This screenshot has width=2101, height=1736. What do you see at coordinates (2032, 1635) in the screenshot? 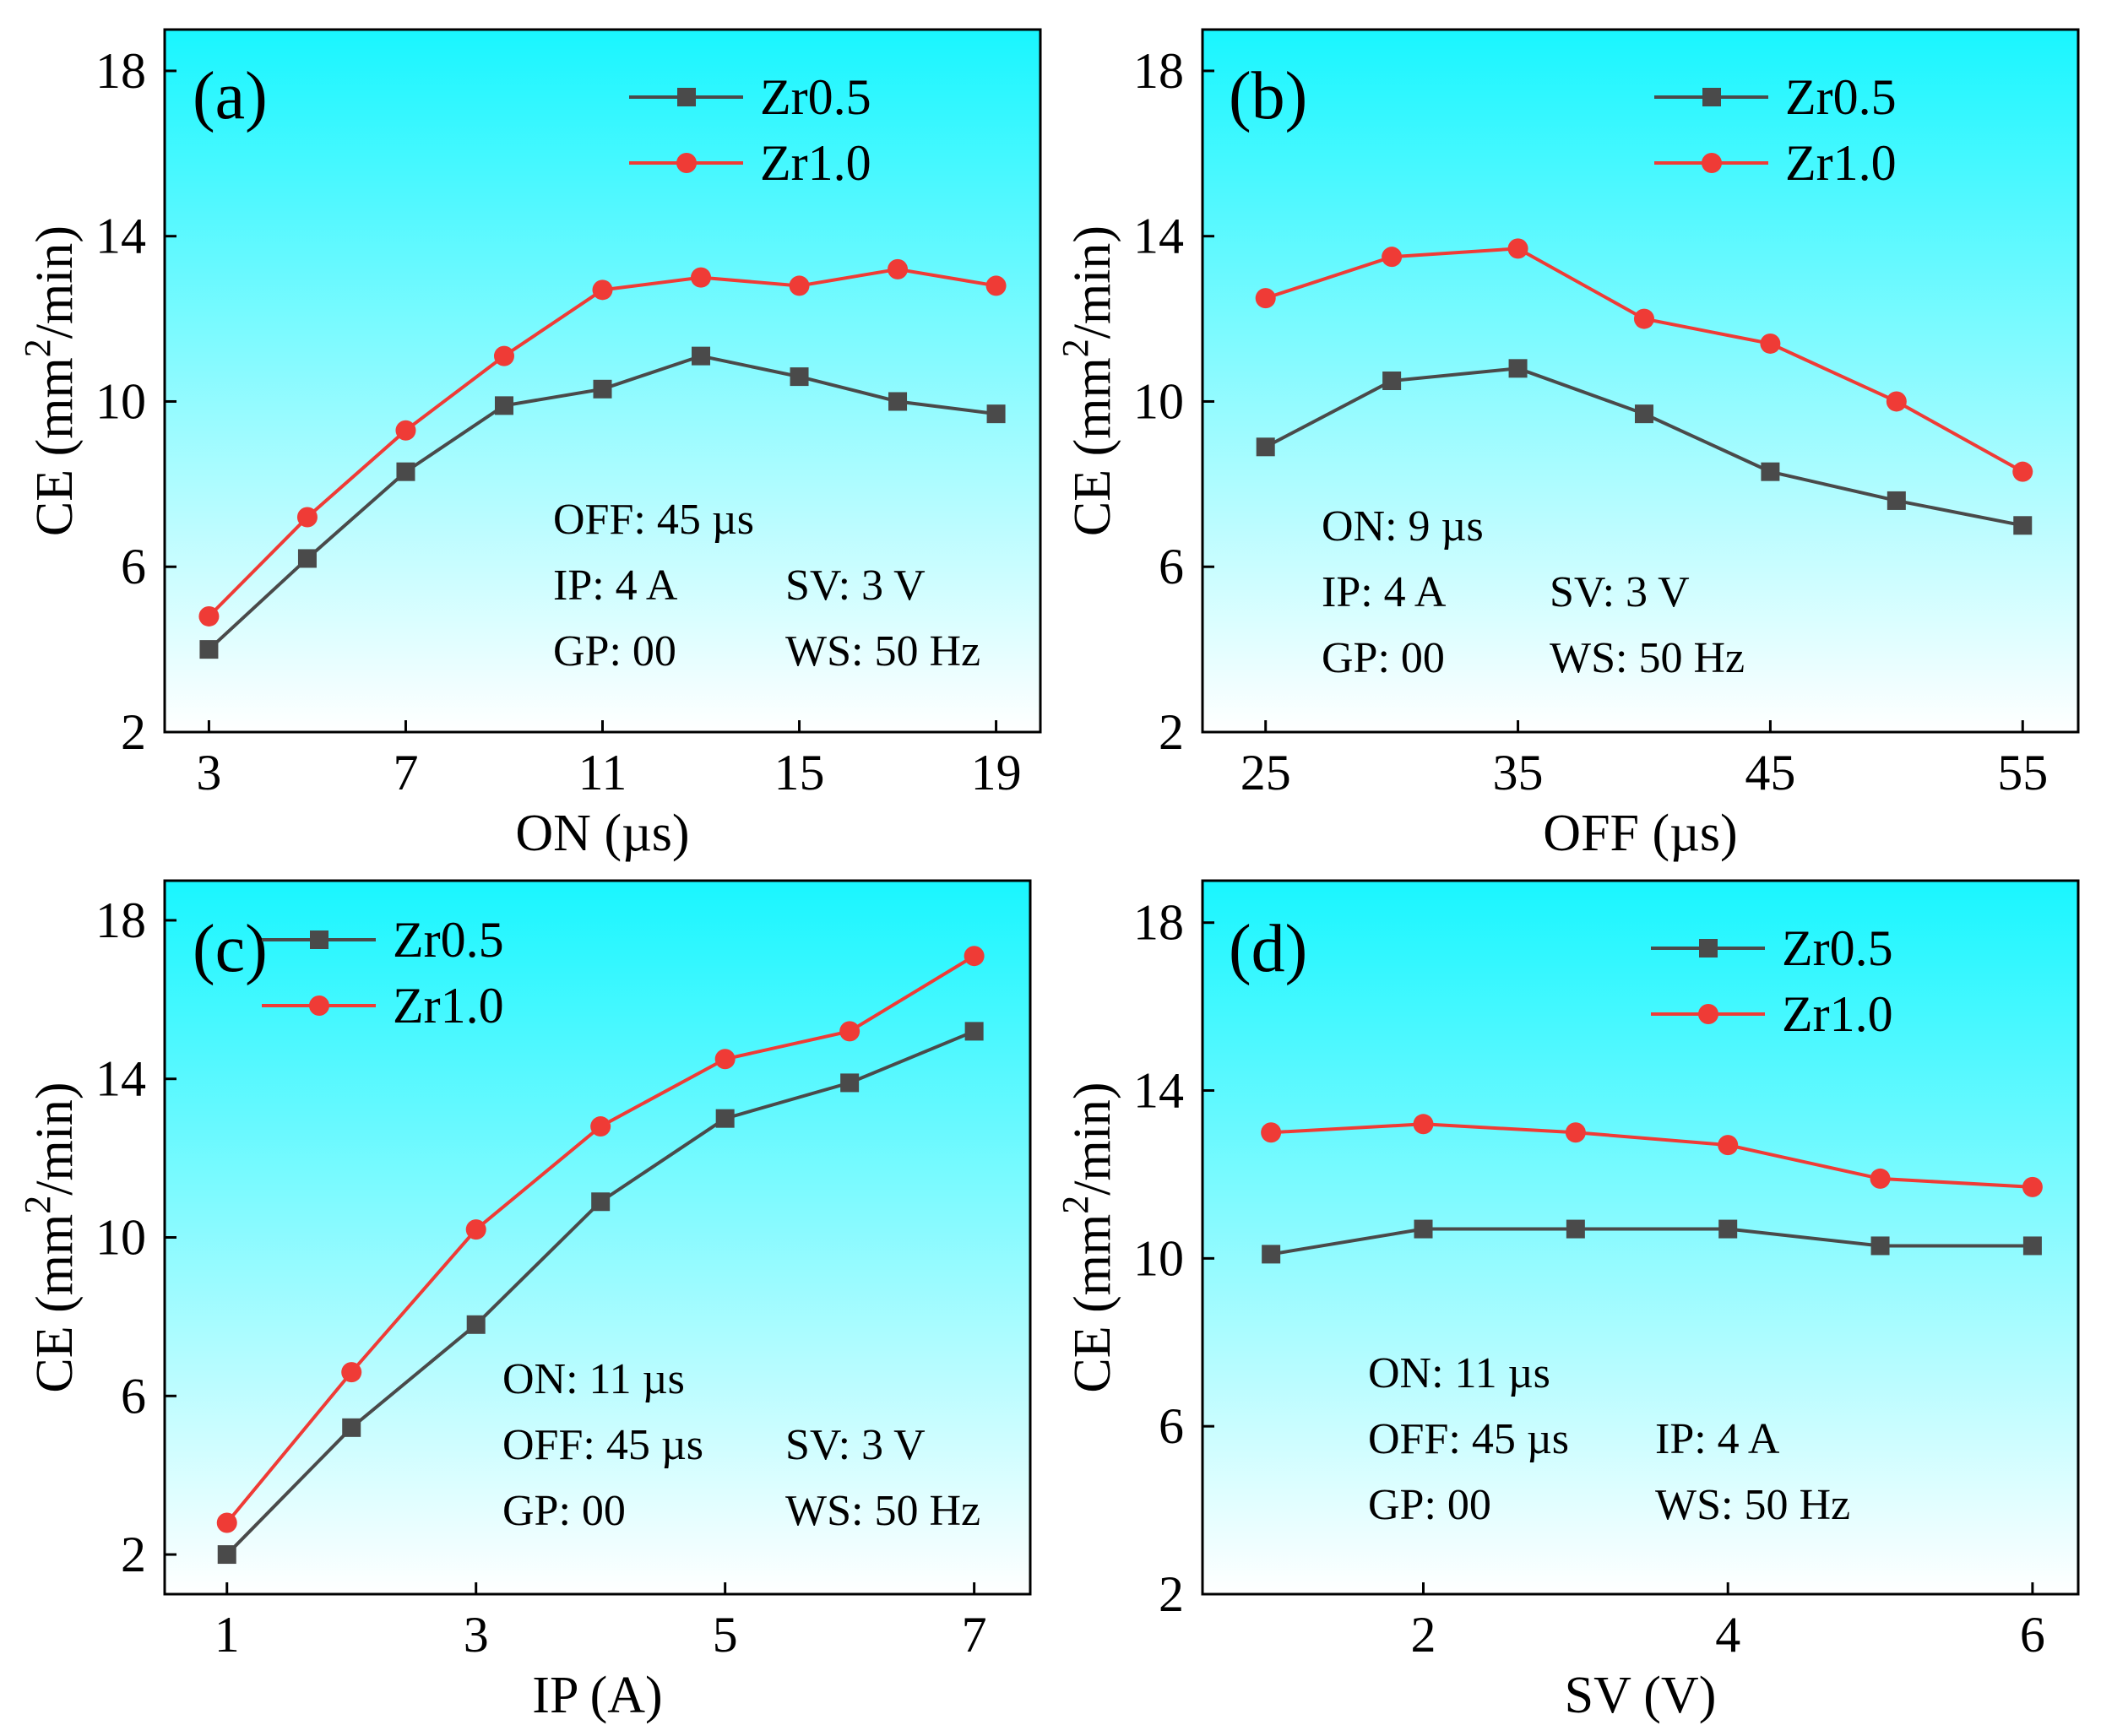
I see `x-tick-label: 6` at bounding box center [2032, 1635].